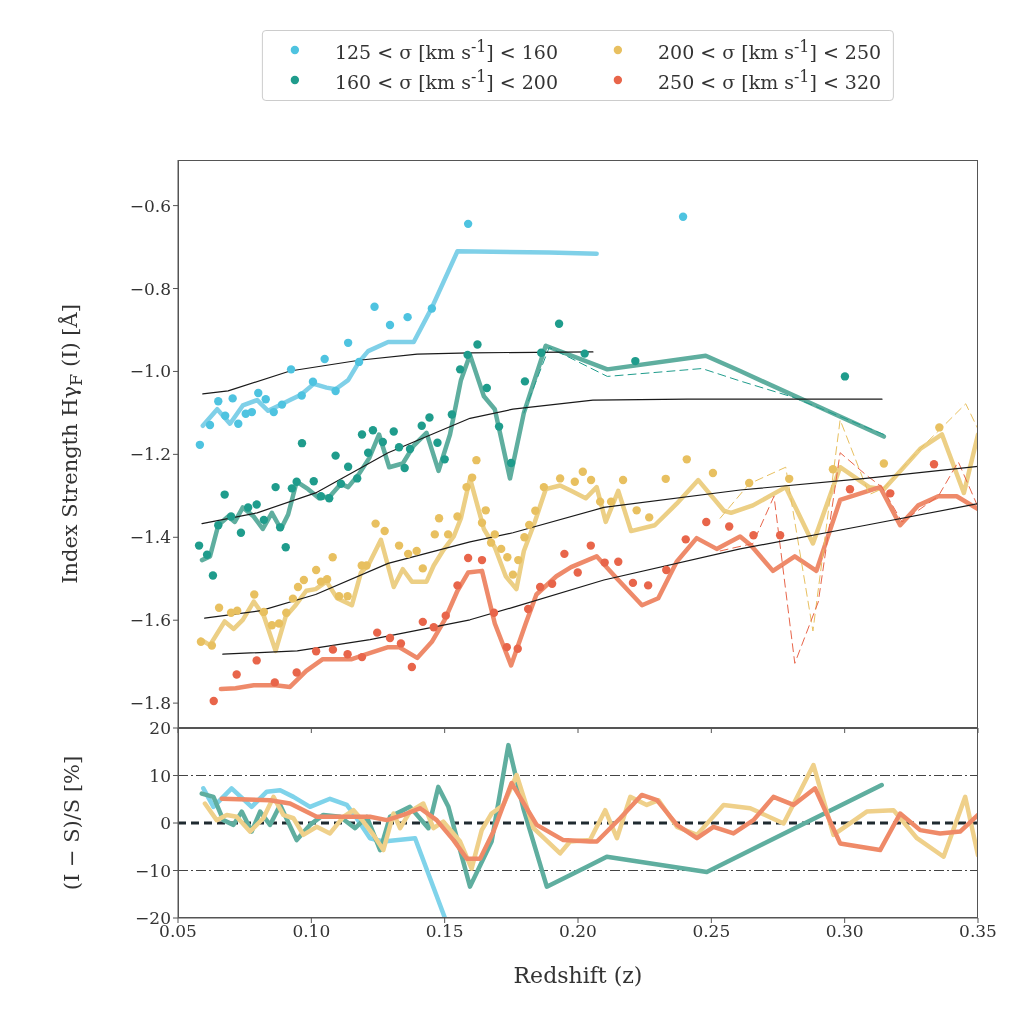 Image resolution: width=1018 pixels, height=1015 pixels. I want to click on x-tick-label: 0.25, so click(711, 931).